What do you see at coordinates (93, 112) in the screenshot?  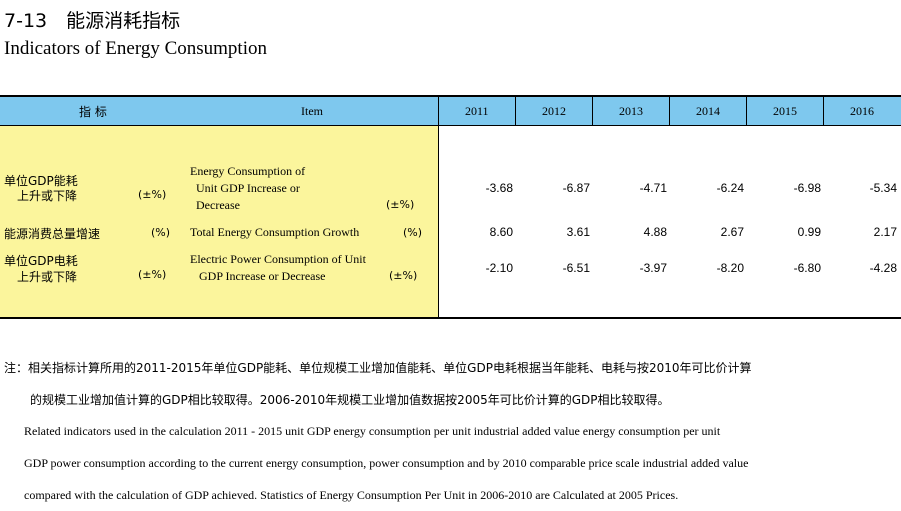 I see `header-indicator-cn: 指 标` at bounding box center [93, 112].